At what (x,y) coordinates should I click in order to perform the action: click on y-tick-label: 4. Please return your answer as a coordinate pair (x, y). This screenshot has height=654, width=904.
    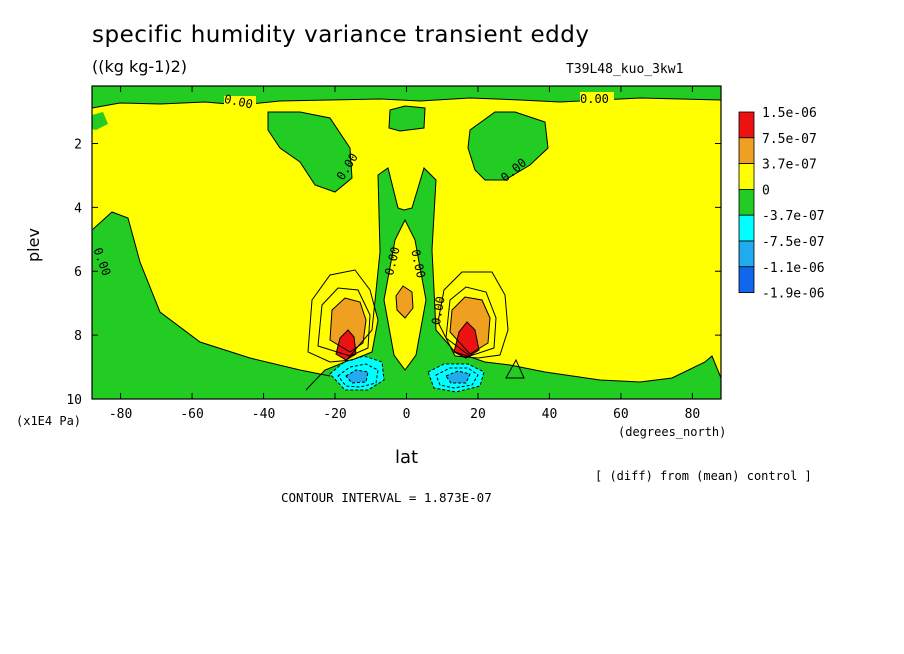
    Looking at the image, I should click on (78, 208).